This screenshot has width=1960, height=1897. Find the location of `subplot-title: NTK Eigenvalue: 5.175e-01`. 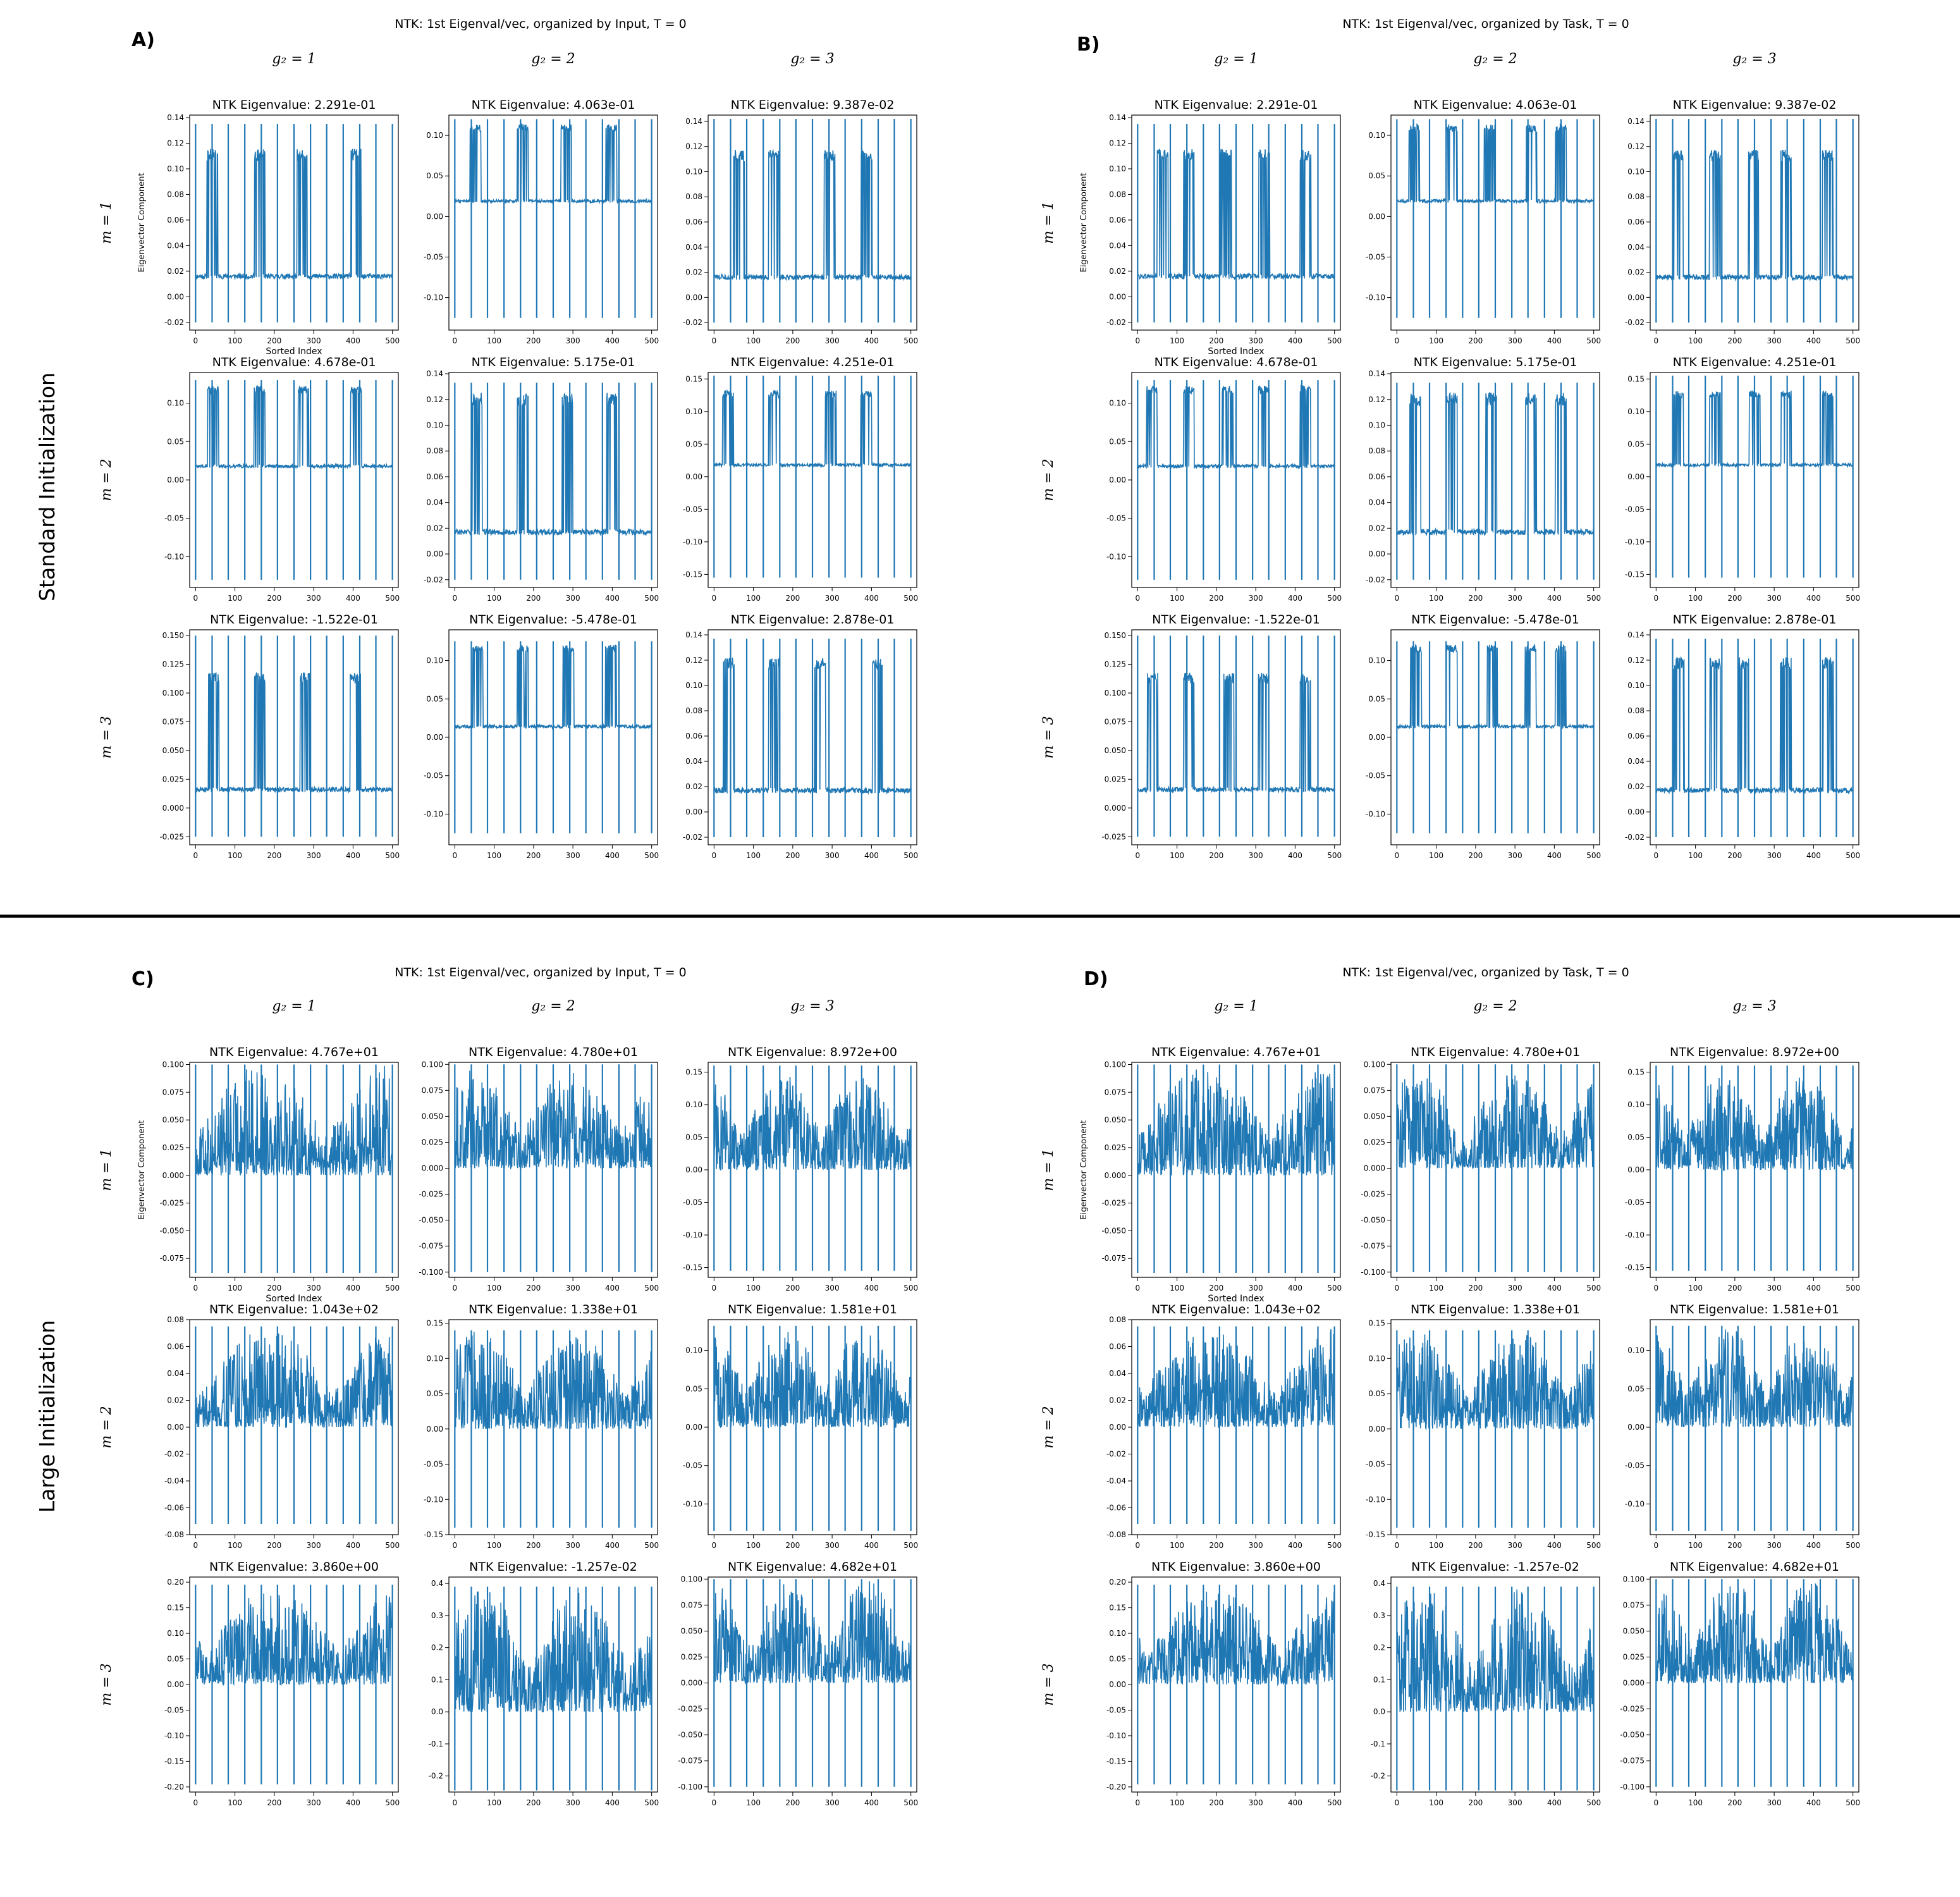

subplot-title: NTK Eigenvalue: 5.175e-01 is located at coordinates (1495, 362).